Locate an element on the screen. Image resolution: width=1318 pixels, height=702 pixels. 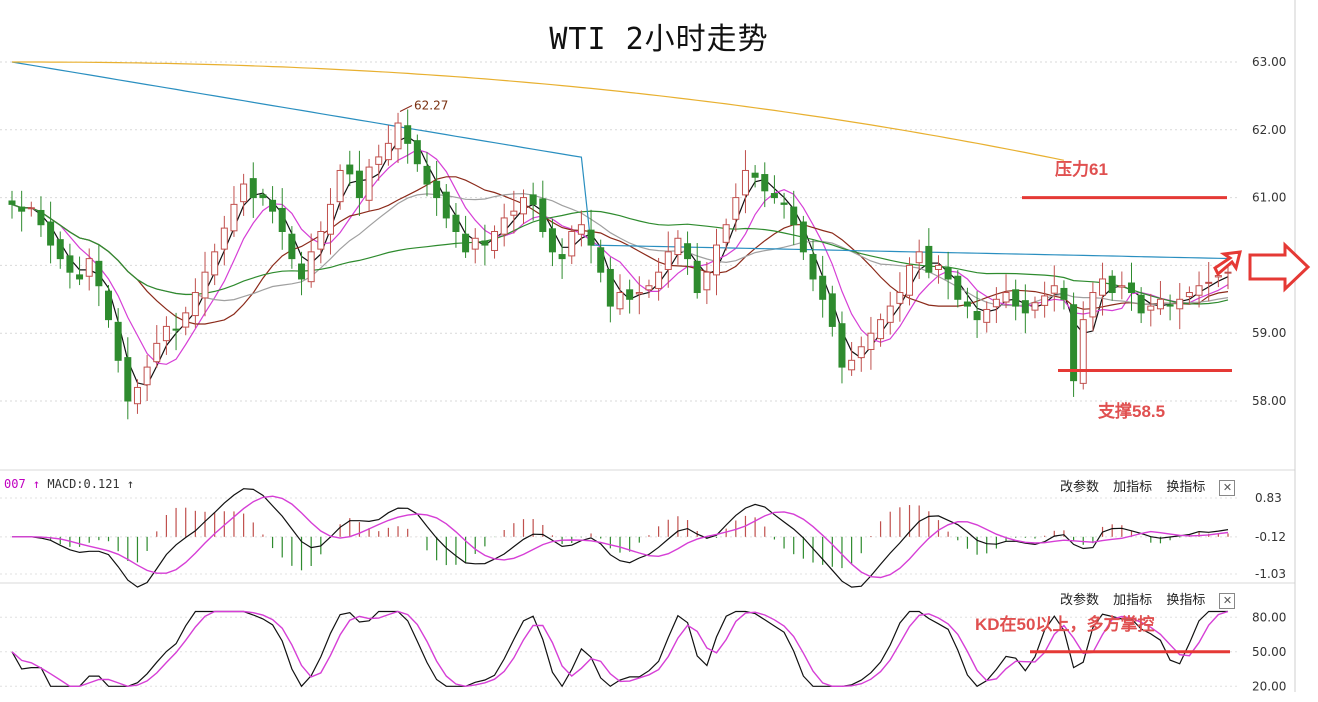
up-right-arrow-icon is located at coordinates (1227, 263).